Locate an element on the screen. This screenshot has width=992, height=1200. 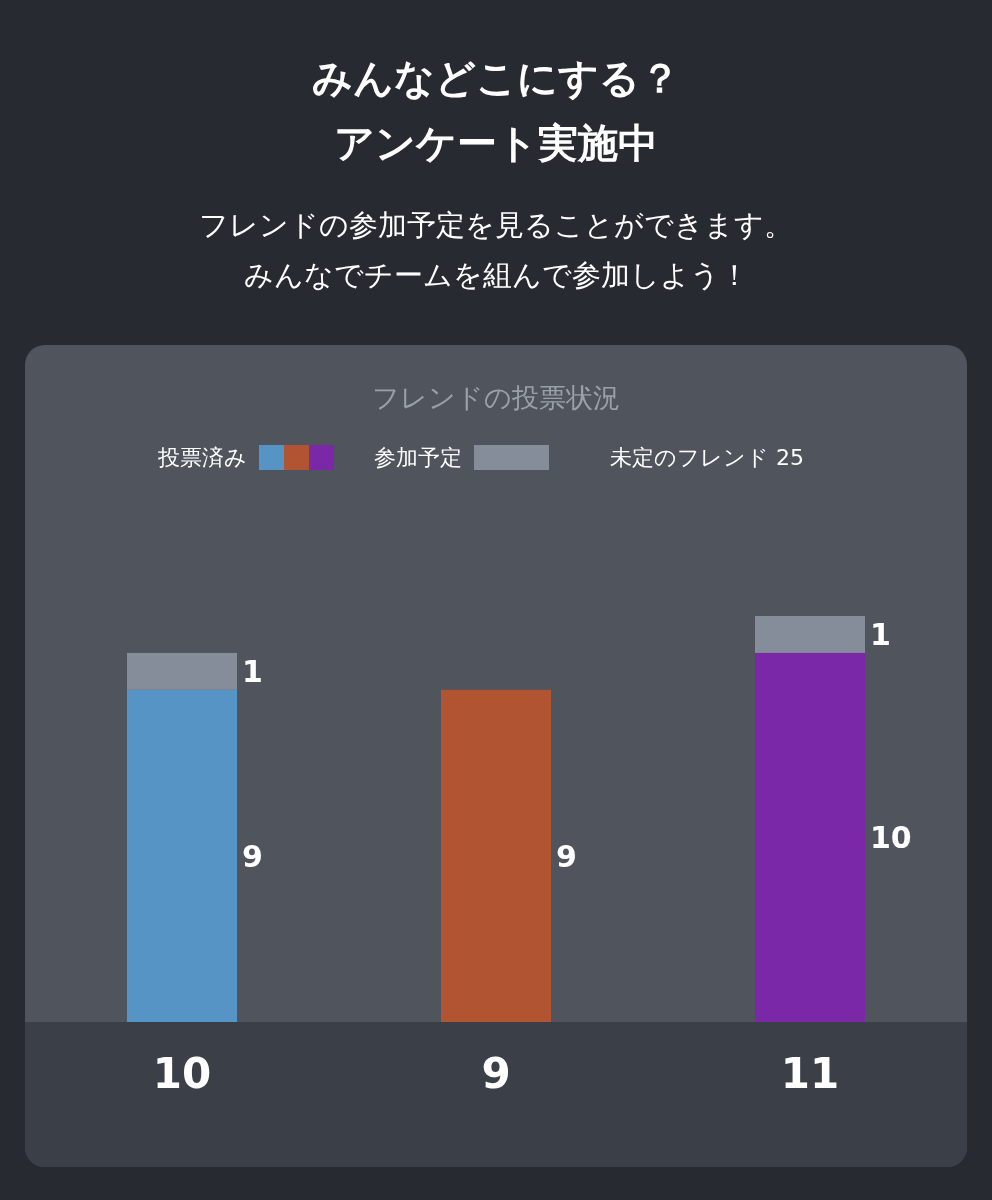
legend-label: 投票済み is located at coordinates (202, 457).